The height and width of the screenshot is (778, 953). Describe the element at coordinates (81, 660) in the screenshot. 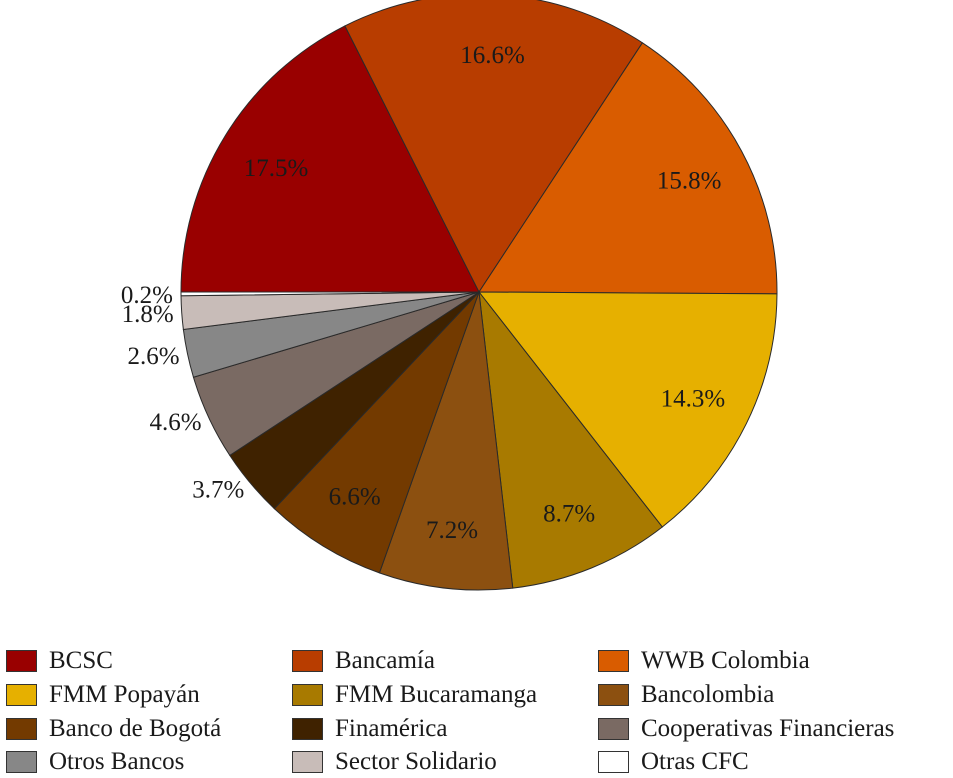

I see `legend-label: BCSC` at that location.